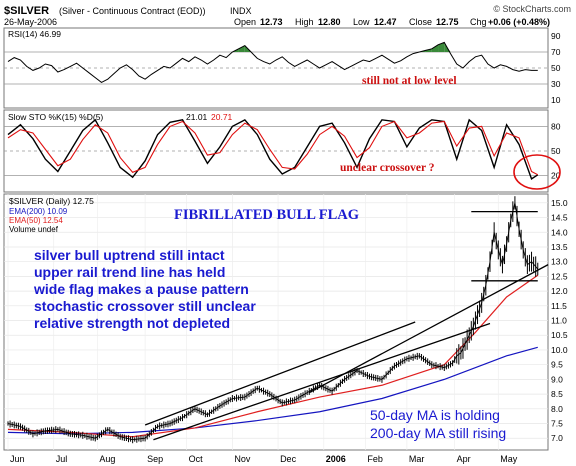  I want to click on rsi-line, so click(272, 62).